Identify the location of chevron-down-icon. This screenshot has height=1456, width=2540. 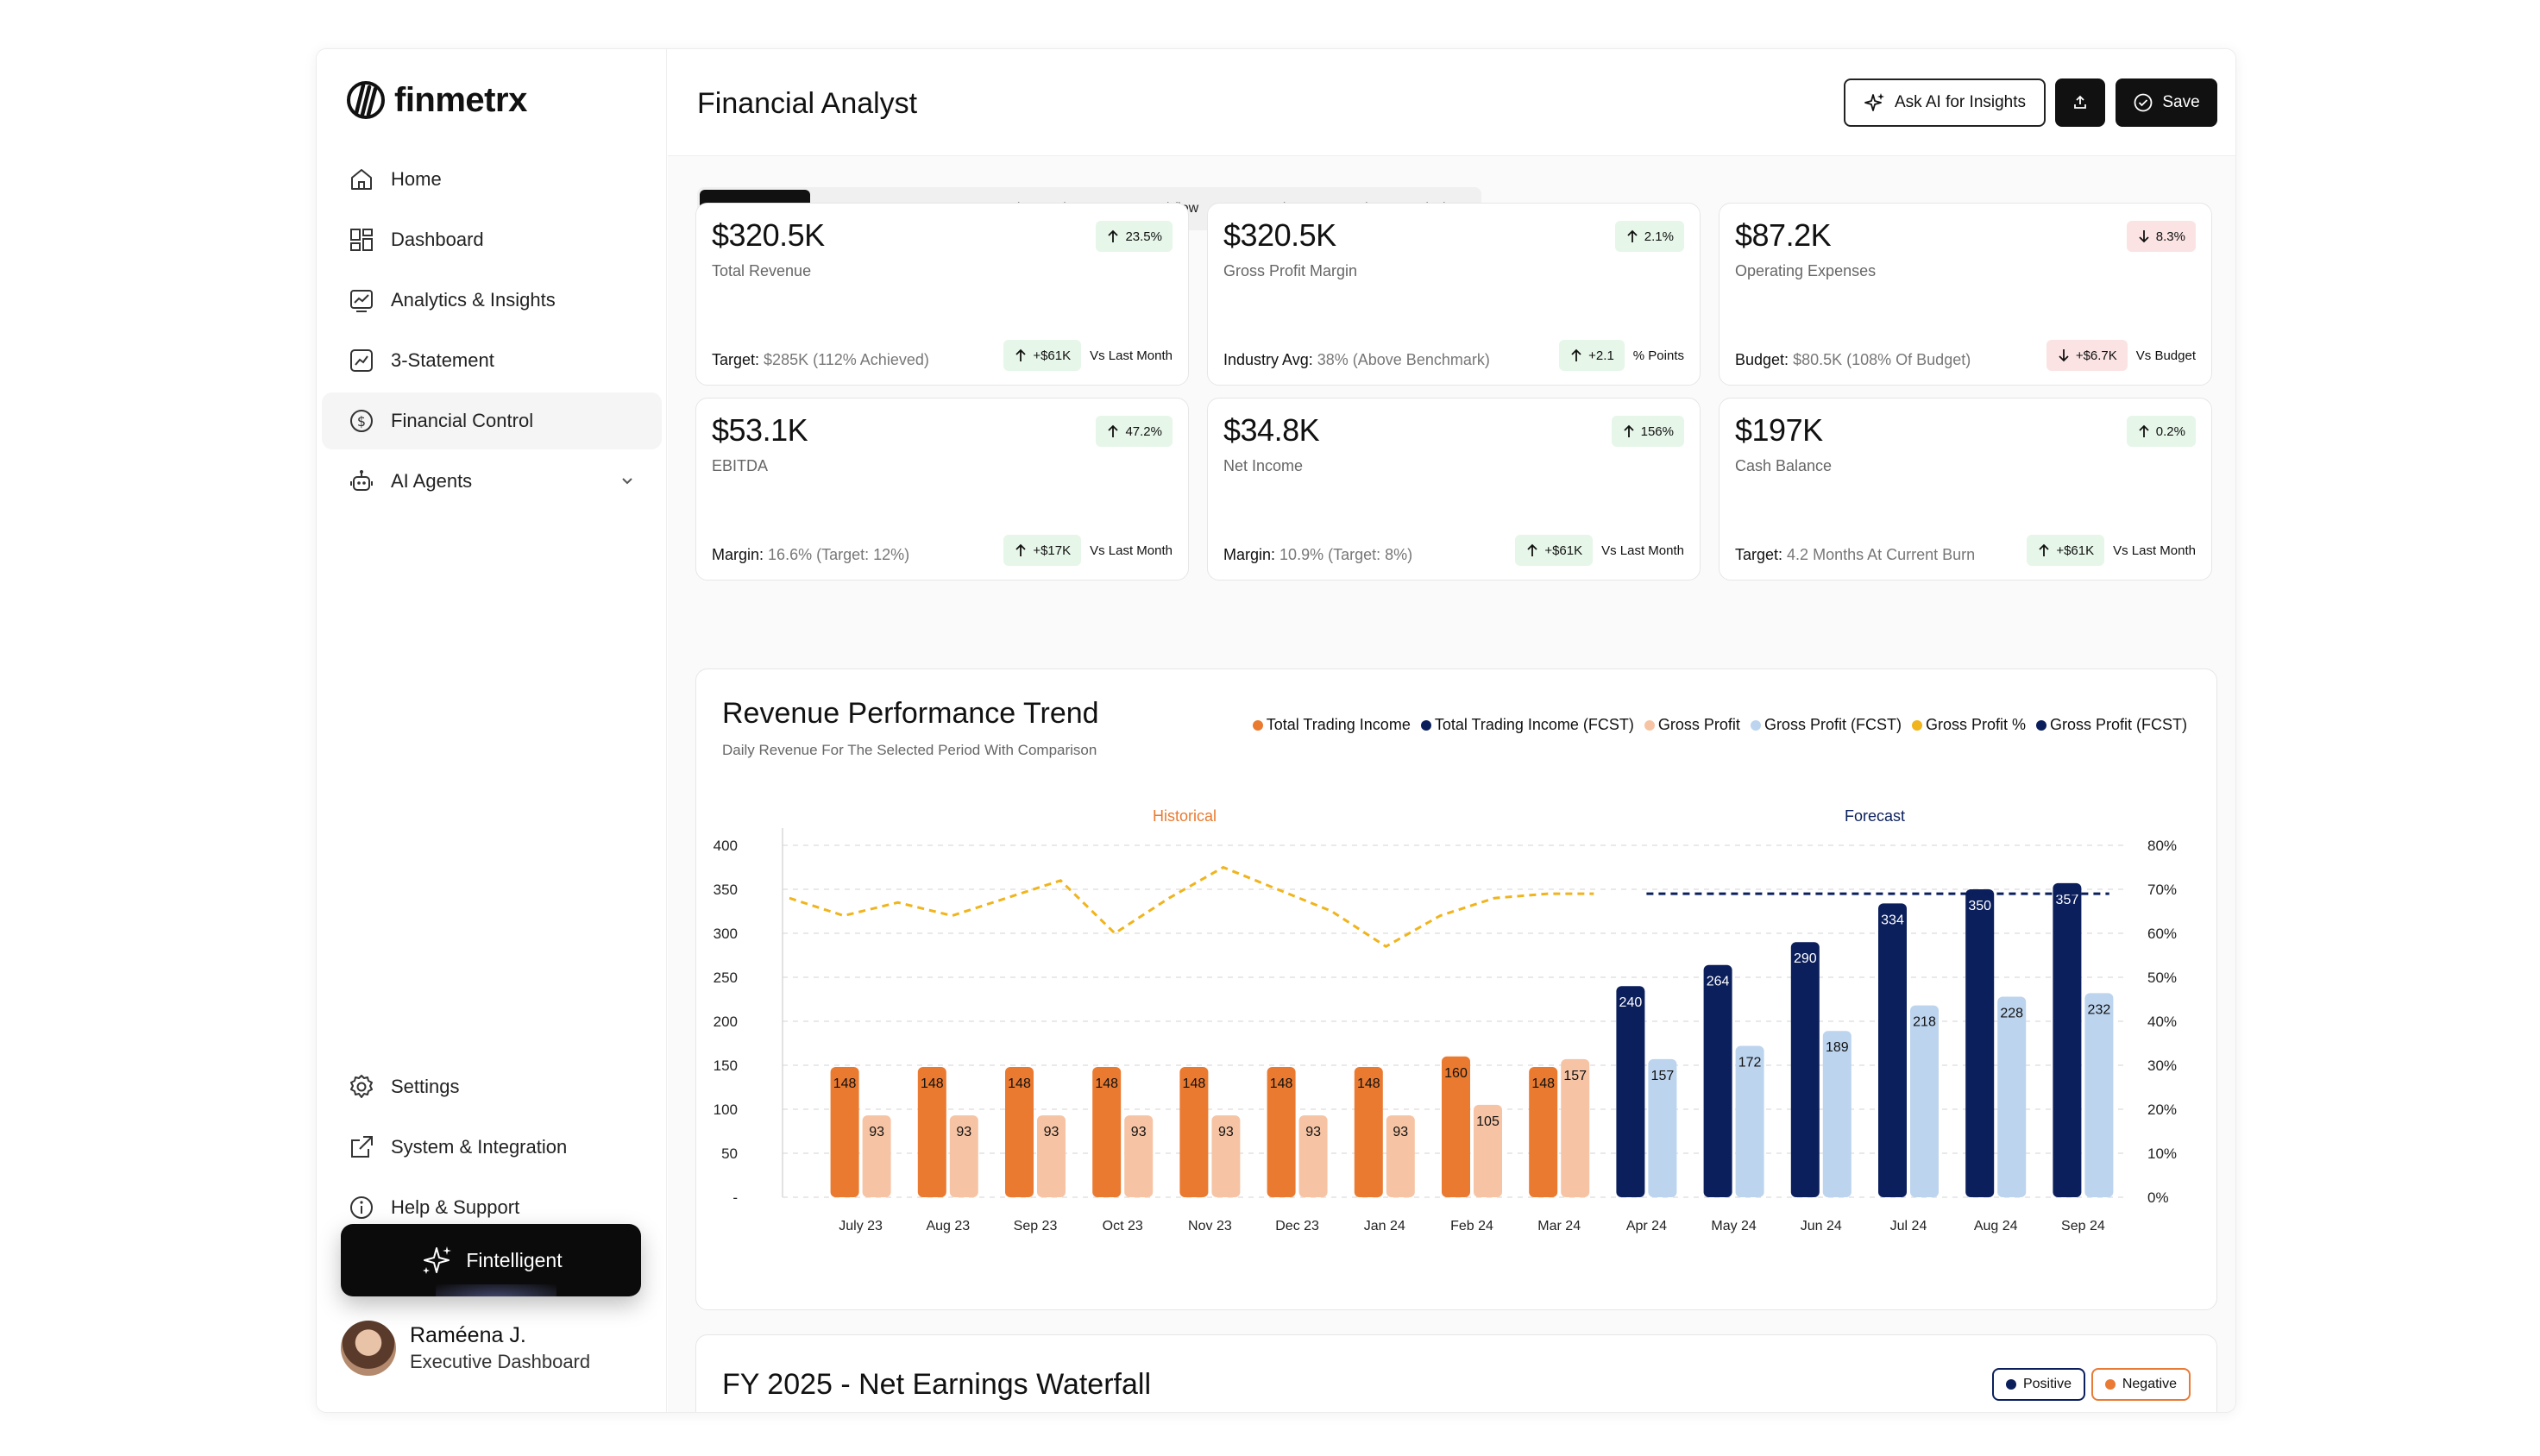
(628, 481).